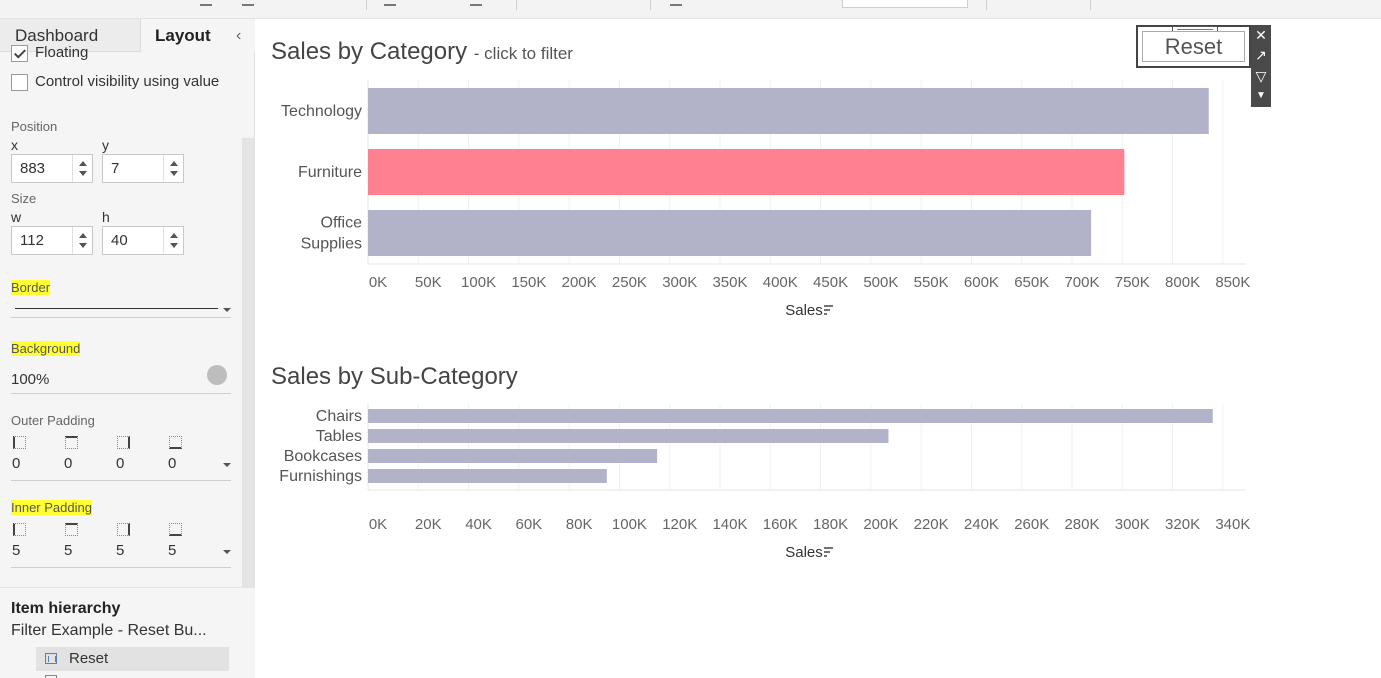 This screenshot has width=1381, height=678. What do you see at coordinates (729, 282) in the screenshot?
I see `tick-label: 350K` at bounding box center [729, 282].